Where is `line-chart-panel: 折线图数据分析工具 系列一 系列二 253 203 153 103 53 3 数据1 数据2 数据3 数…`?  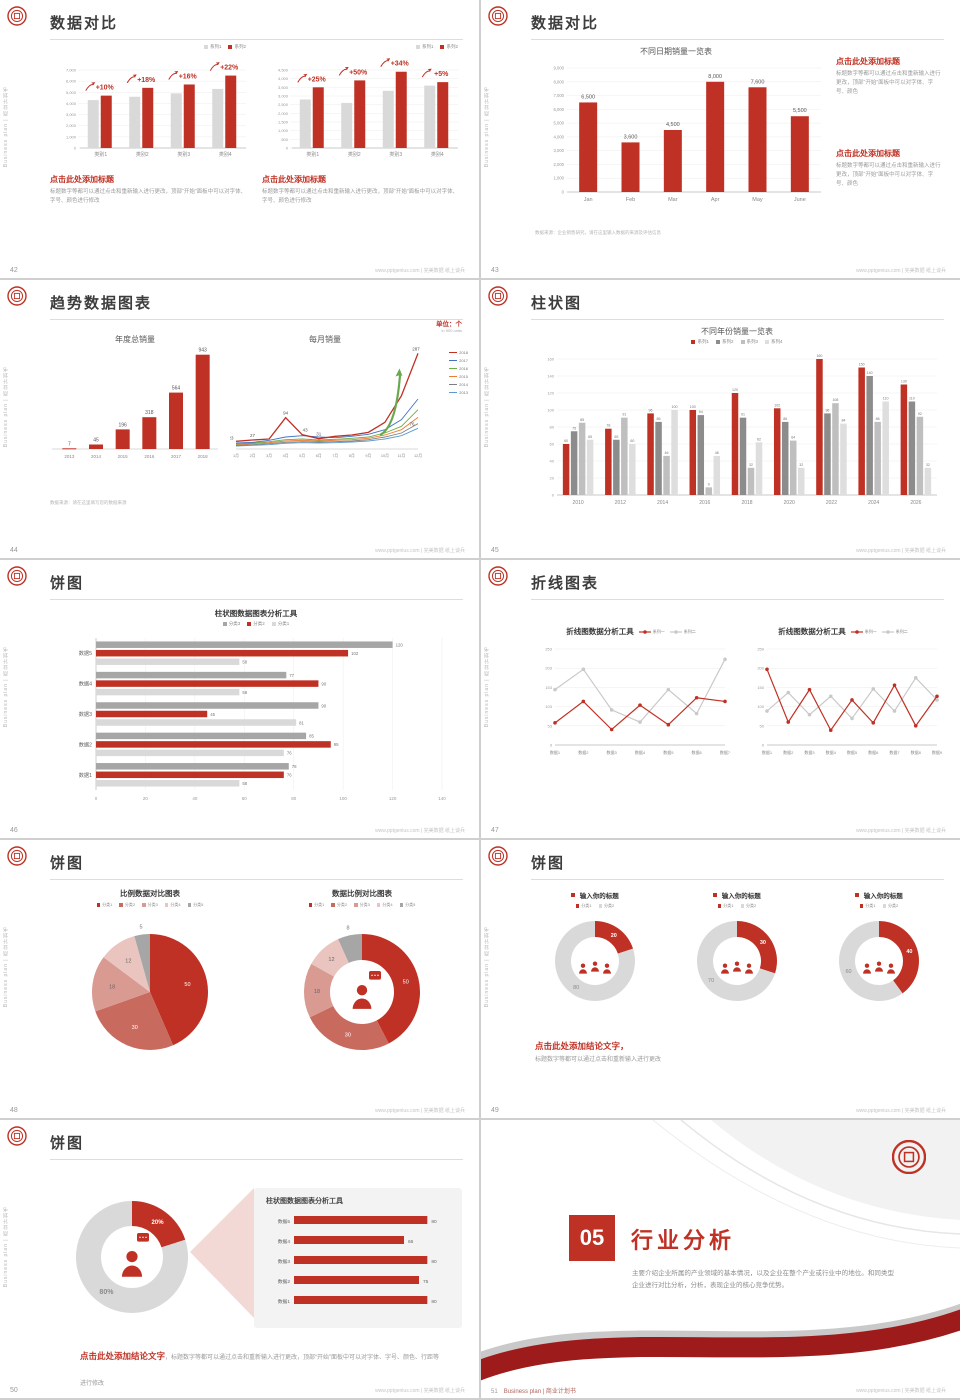
line-chart-panel: 折线图数据分析工具 系列一 系列二 253 203 153 103 53 3 数据1 数据2 数据3 数… is located at coordinates (631, 702).